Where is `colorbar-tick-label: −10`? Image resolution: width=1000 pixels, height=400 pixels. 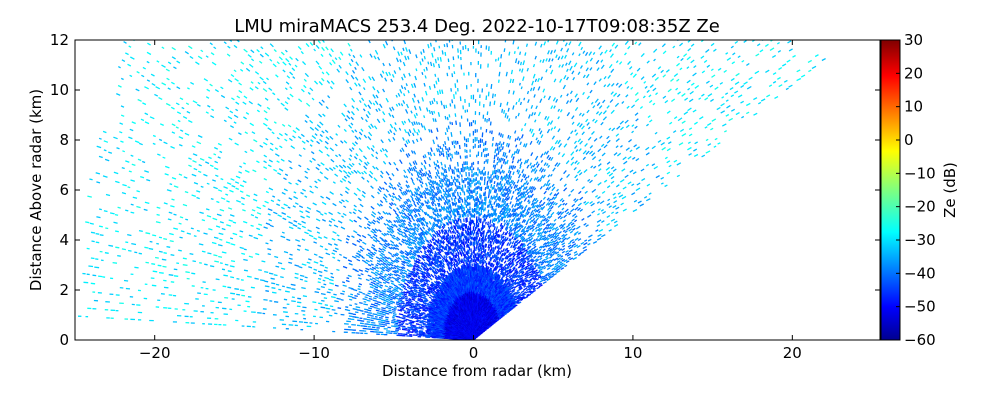
colorbar-tick-label: −10 is located at coordinates (920, 173).